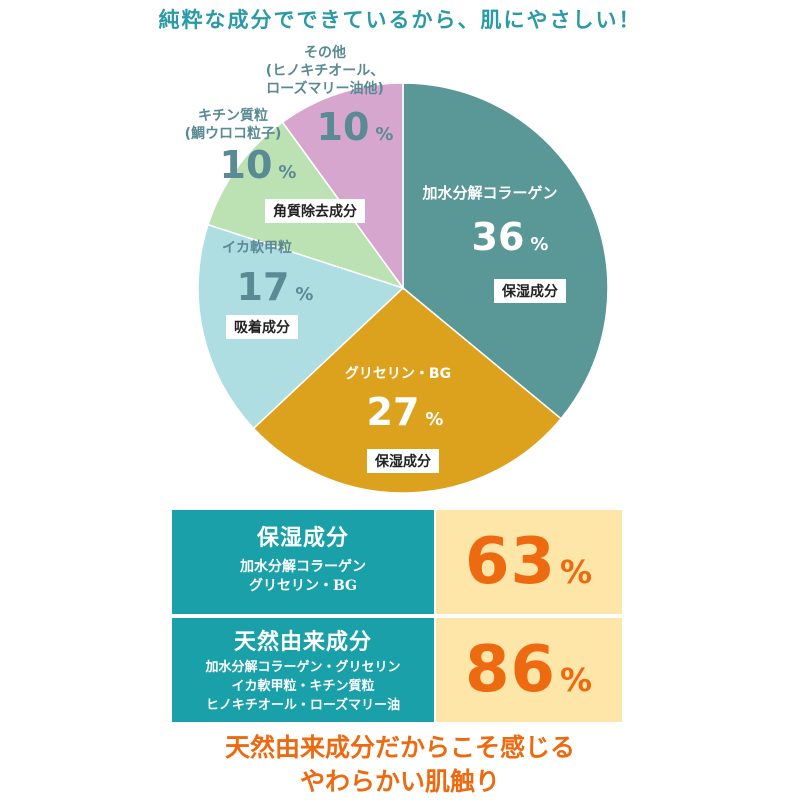  Describe the element at coordinates (233, 124) in the screenshot. I see `slice-label: キチン質粒(鯛ウロコ粒子)` at that location.